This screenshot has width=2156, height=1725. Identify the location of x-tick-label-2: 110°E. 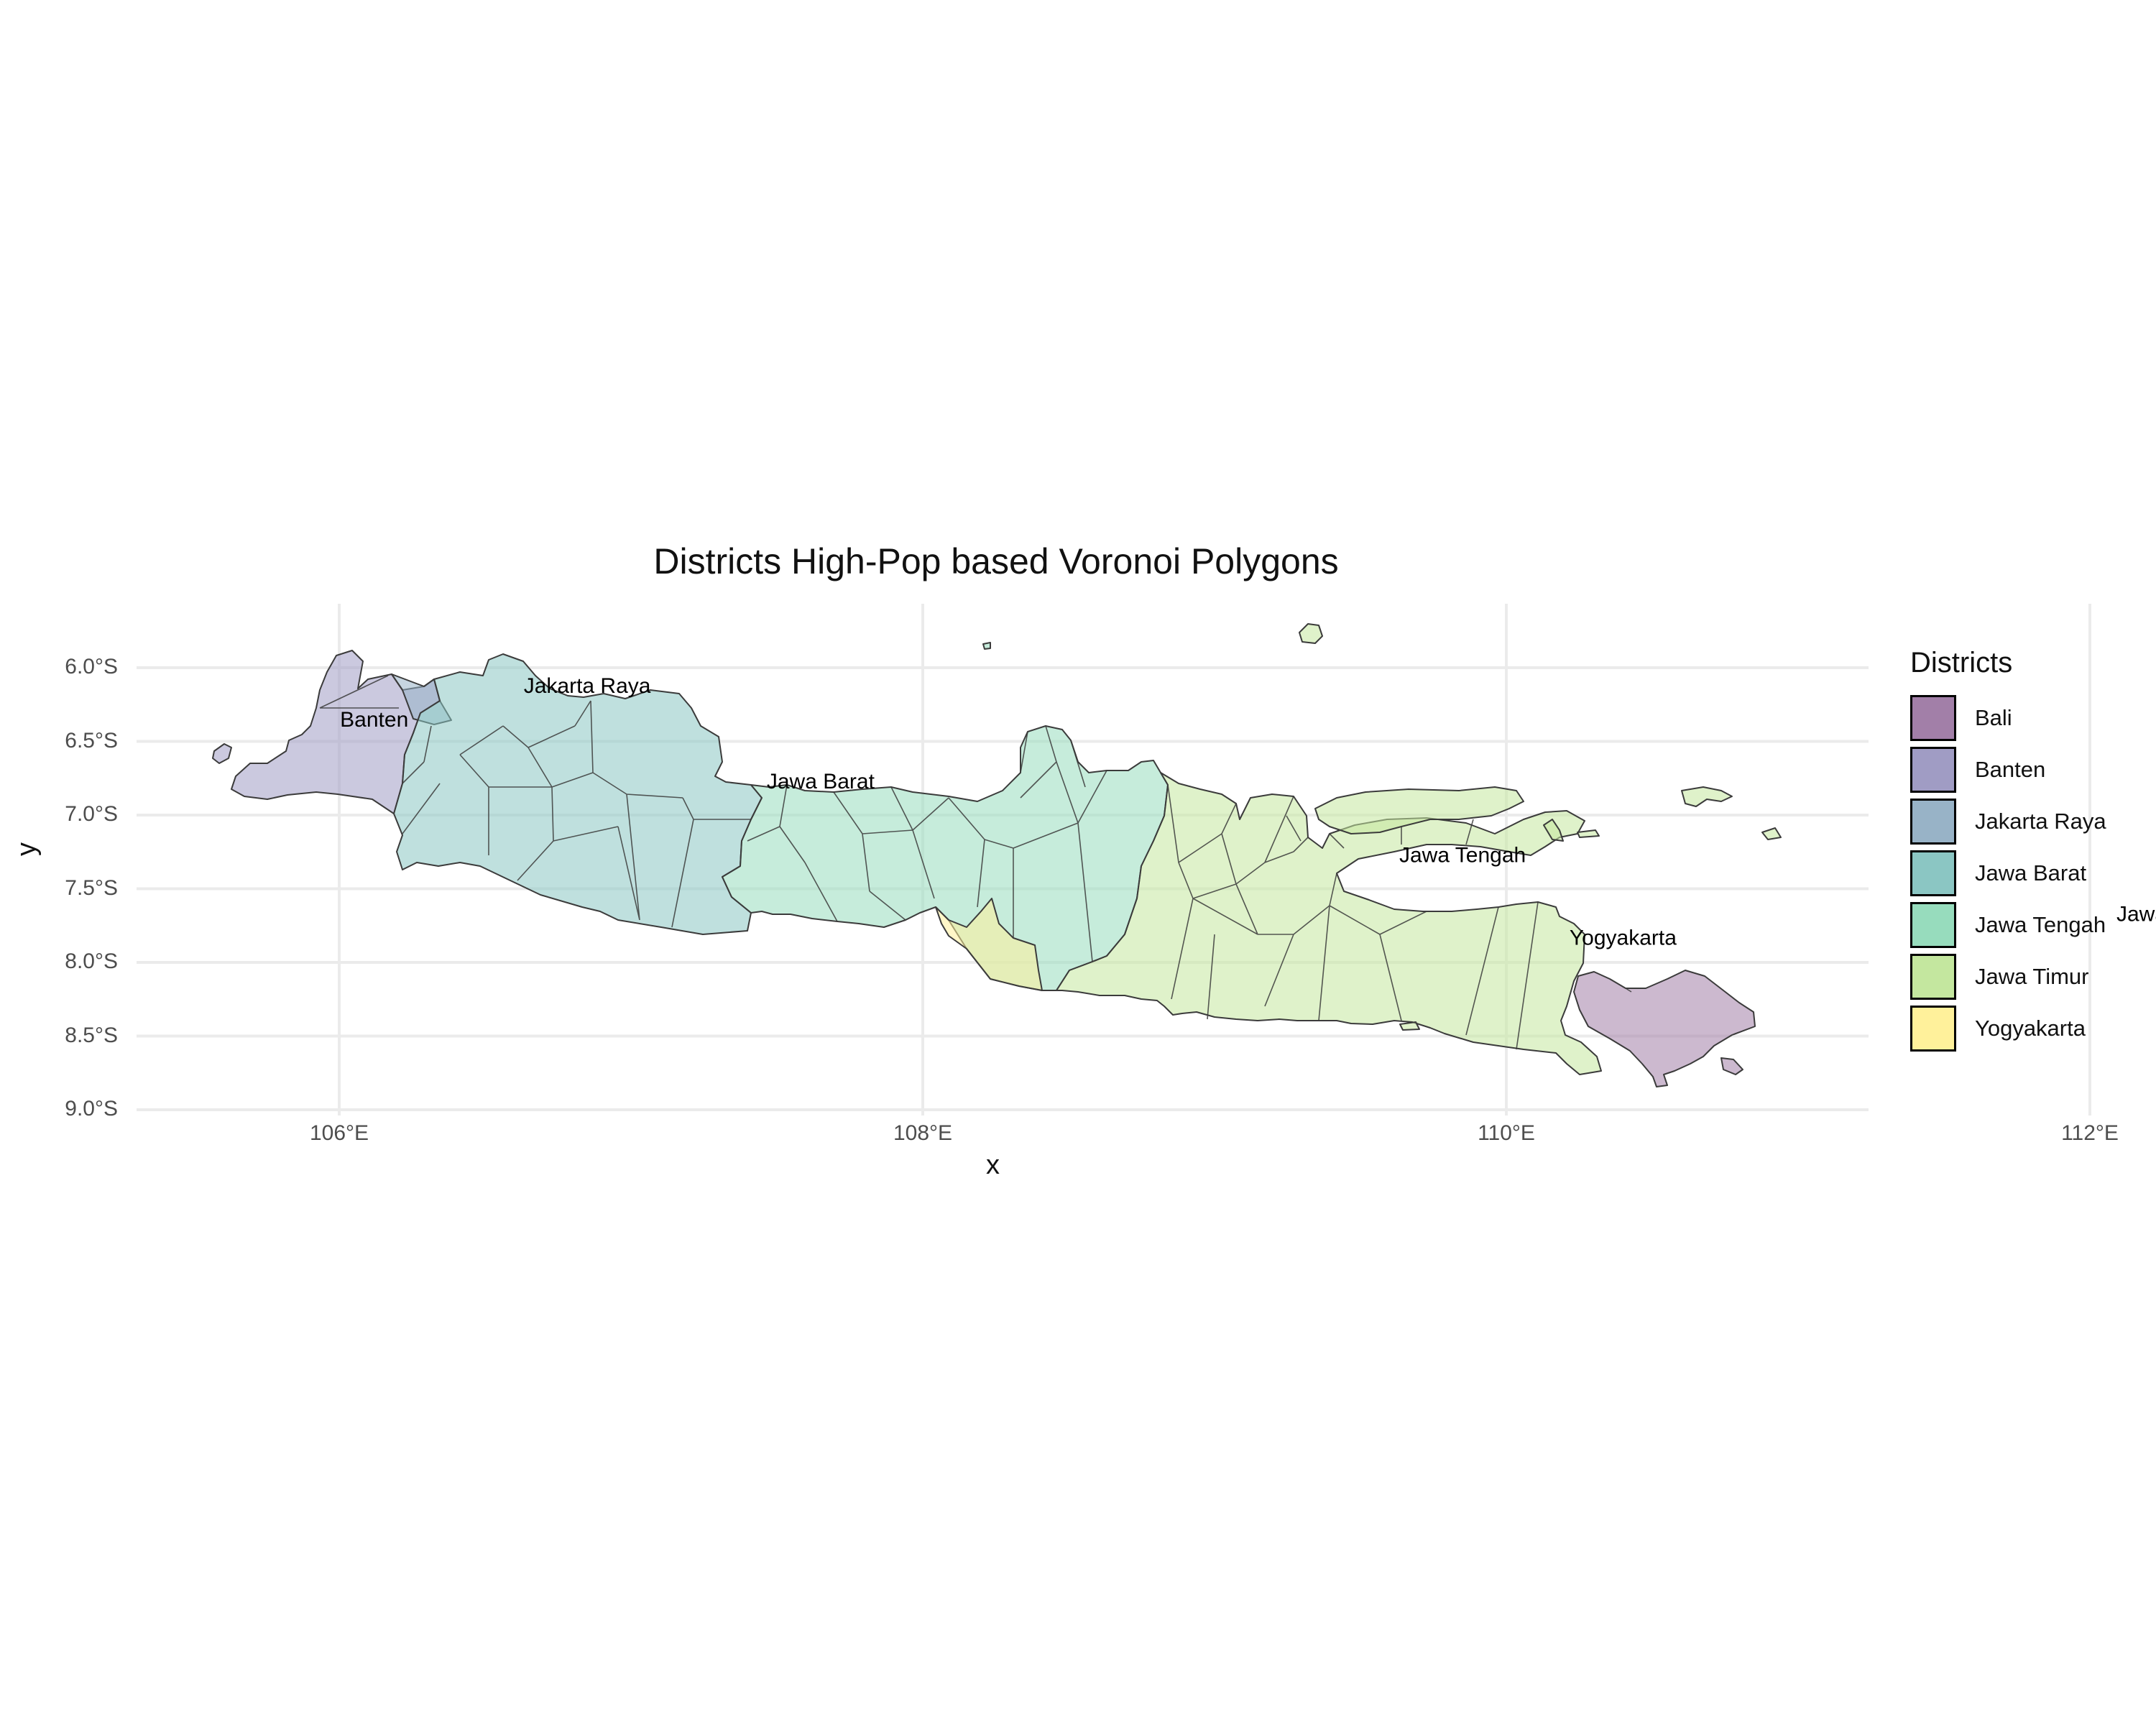
(1506, 1133).